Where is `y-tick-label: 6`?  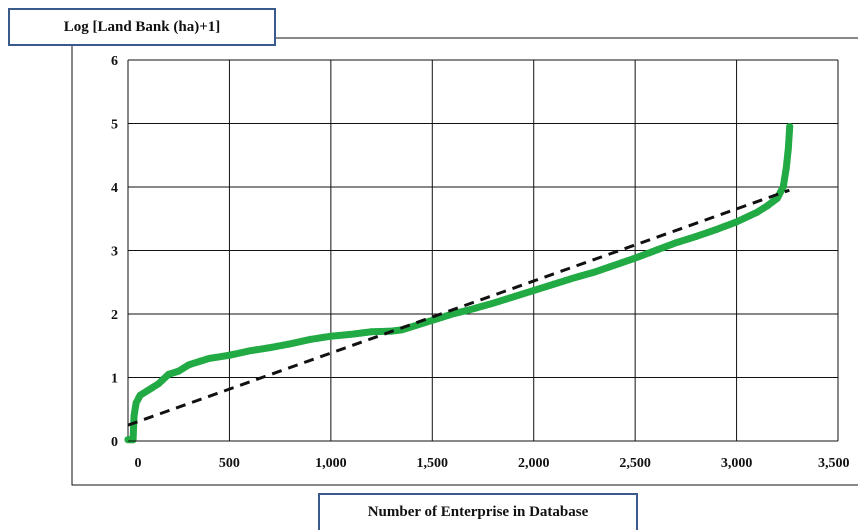
y-tick-label: 6 is located at coordinates (114, 61).